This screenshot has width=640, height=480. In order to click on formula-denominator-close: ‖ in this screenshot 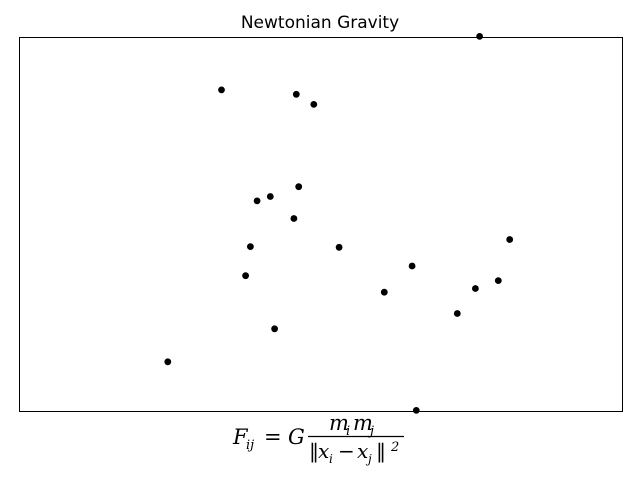, I will do `click(381, 451)`.